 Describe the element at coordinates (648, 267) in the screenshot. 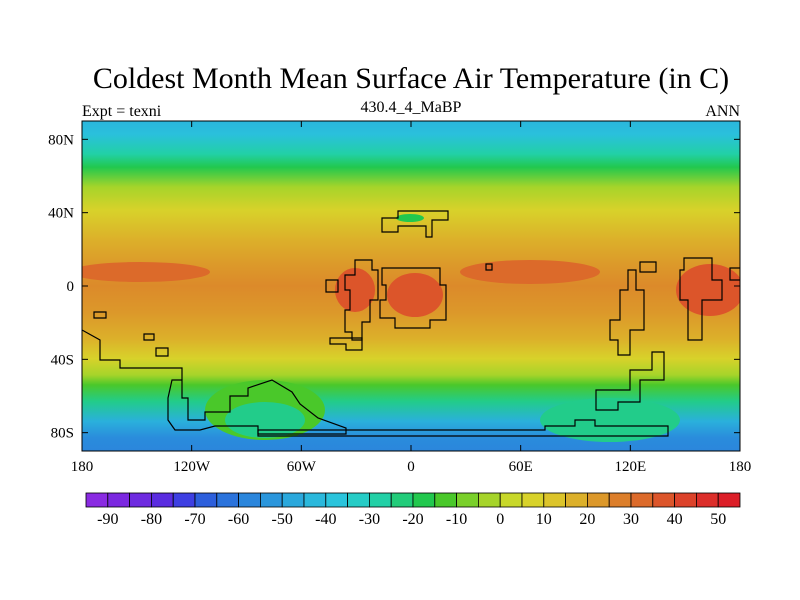

I see `coastline-east-small` at that location.